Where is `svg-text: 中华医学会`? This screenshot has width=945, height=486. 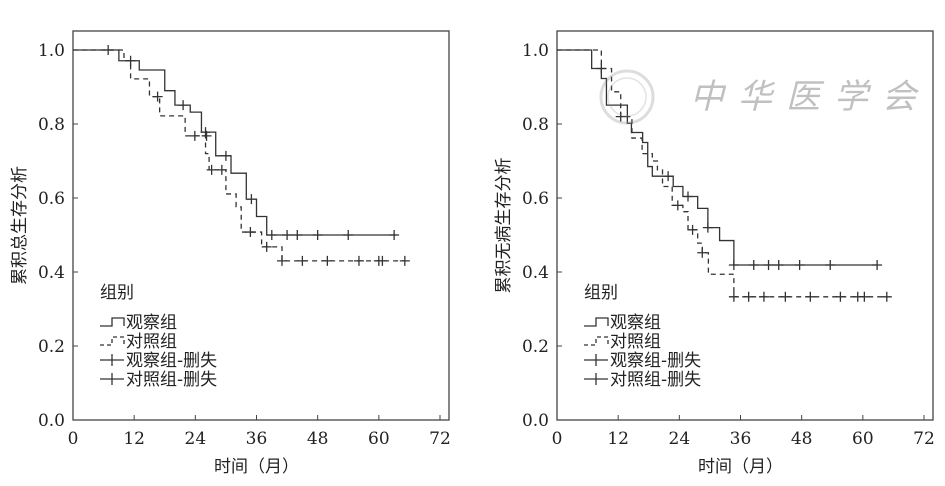
svg-text: 中华医学会 is located at coordinates (810, 97).